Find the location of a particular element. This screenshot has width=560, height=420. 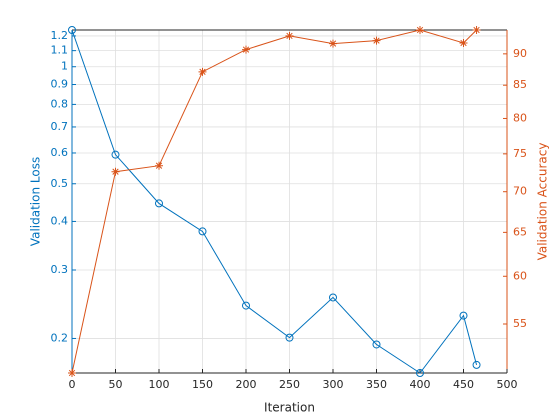

y2-tick-label: 90 is located at coordinates (520, 53).